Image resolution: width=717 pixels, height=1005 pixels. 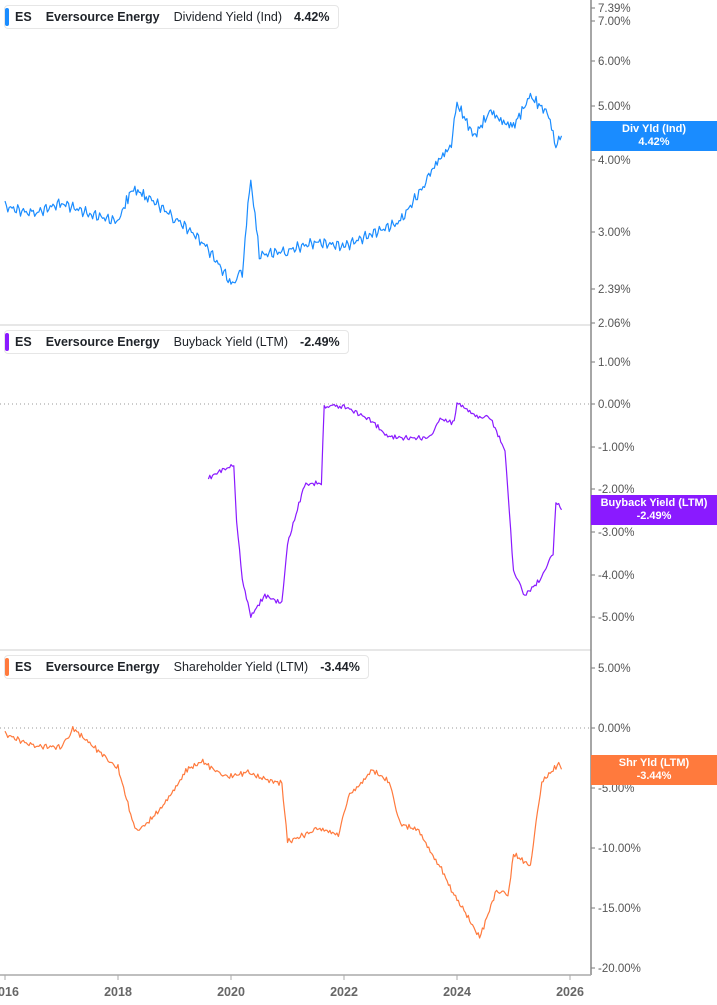 What do you see at coordinates (616, 490) in the screenshot?
I see `y-tick-label: -2.00%` at bounding box center [616, 490].